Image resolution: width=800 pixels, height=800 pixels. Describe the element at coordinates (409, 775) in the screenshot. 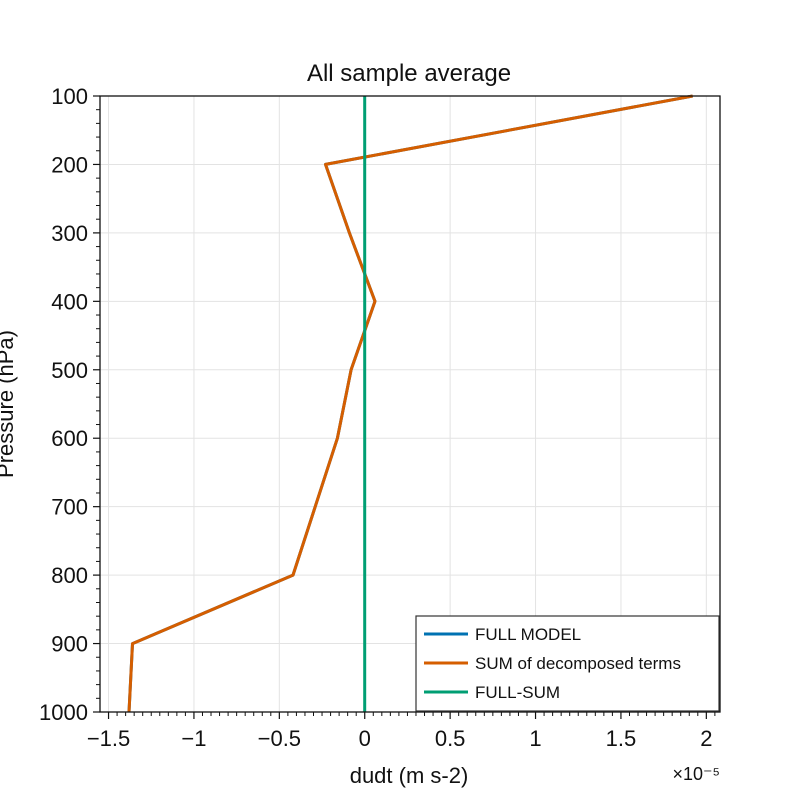

I see `x-axis-label: dudt (m s-2)` at that location.